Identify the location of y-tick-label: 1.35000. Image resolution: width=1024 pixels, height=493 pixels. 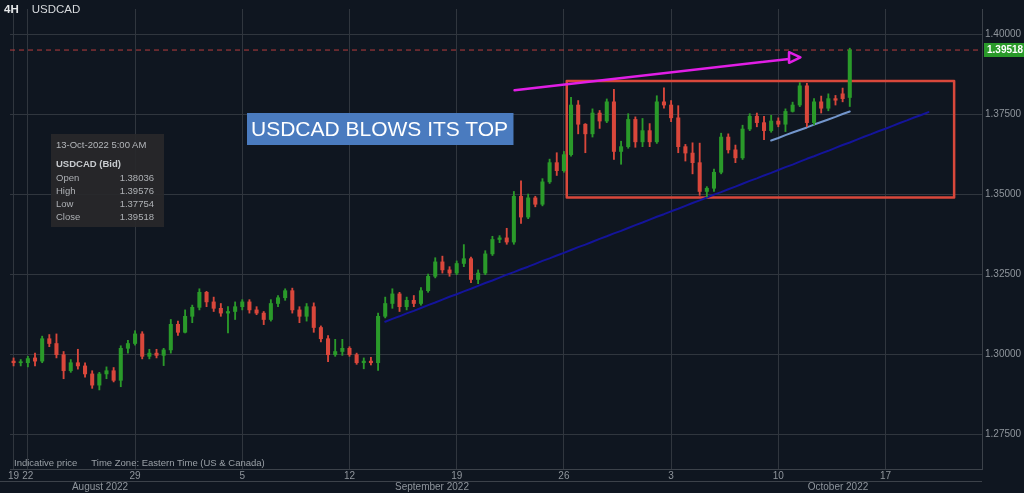
(1003, 194).